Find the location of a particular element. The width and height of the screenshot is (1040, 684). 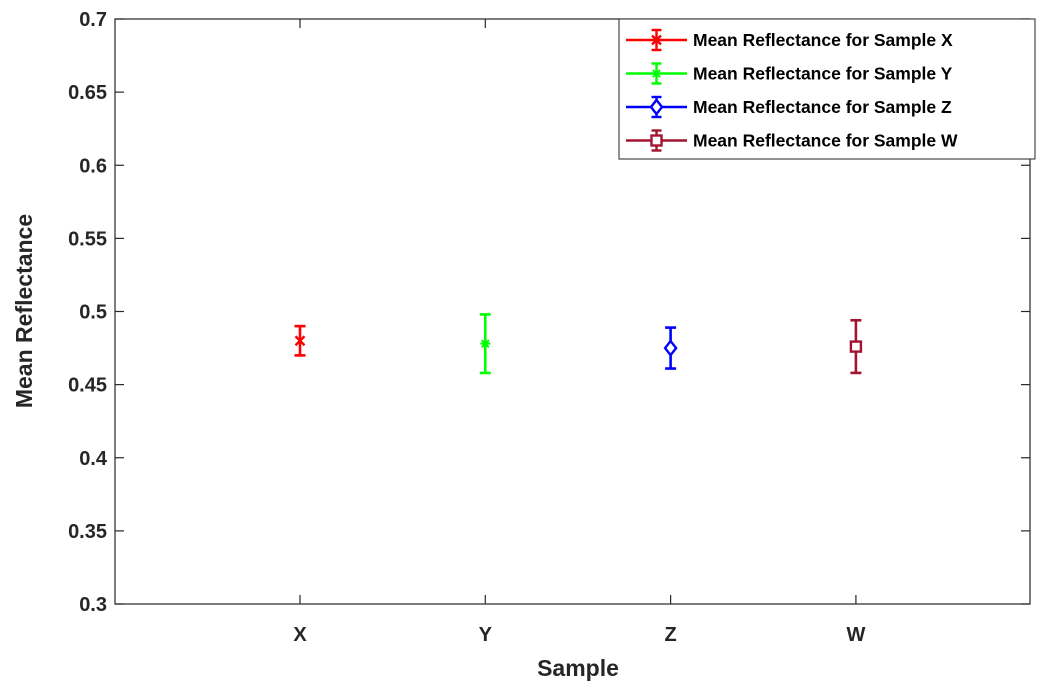

legend-entry: Mean Reflectance for Sample X is located at coordinates (789, 40).